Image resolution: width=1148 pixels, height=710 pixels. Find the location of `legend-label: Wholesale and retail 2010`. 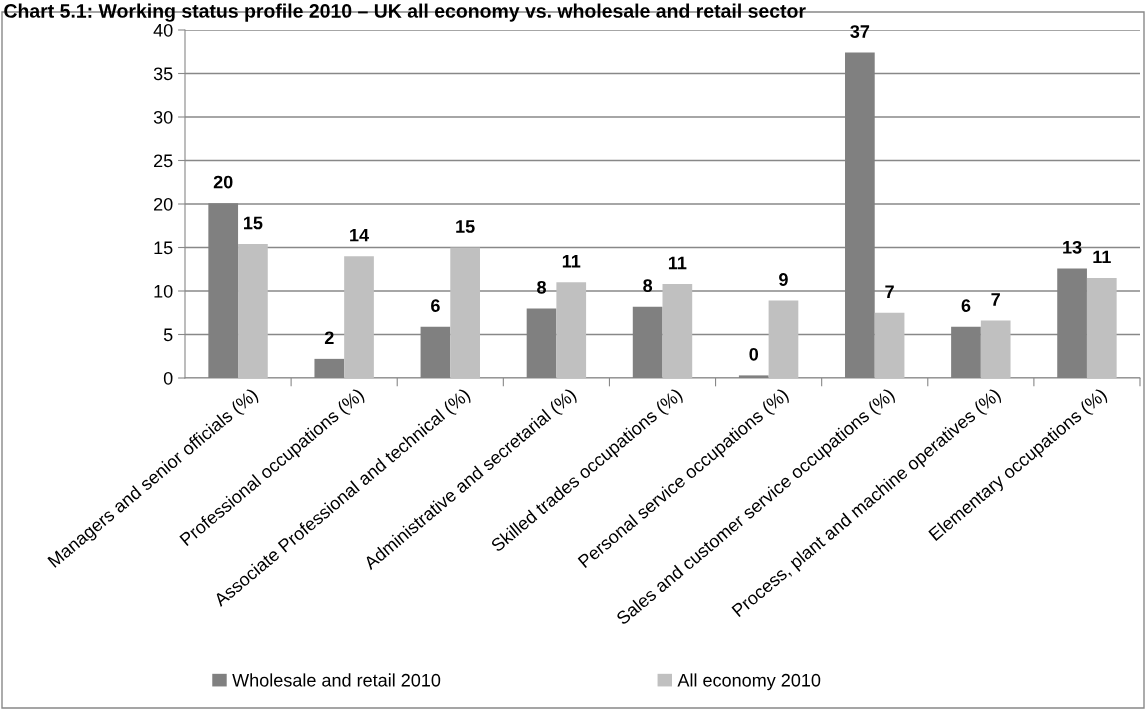

legend-label: Wholesale and retail 2010 is located at coordinates (336, 680).